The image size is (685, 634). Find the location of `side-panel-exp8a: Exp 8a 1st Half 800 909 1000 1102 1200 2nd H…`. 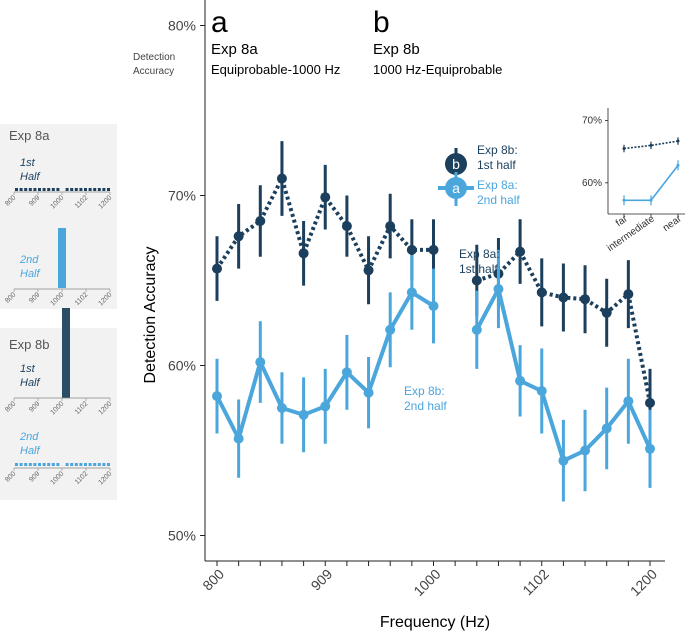

side-panel-exp8a: Exp 8a 1st Half 800 909 1000 1102 1200 2nd H… is located at coordinates (58, 216).